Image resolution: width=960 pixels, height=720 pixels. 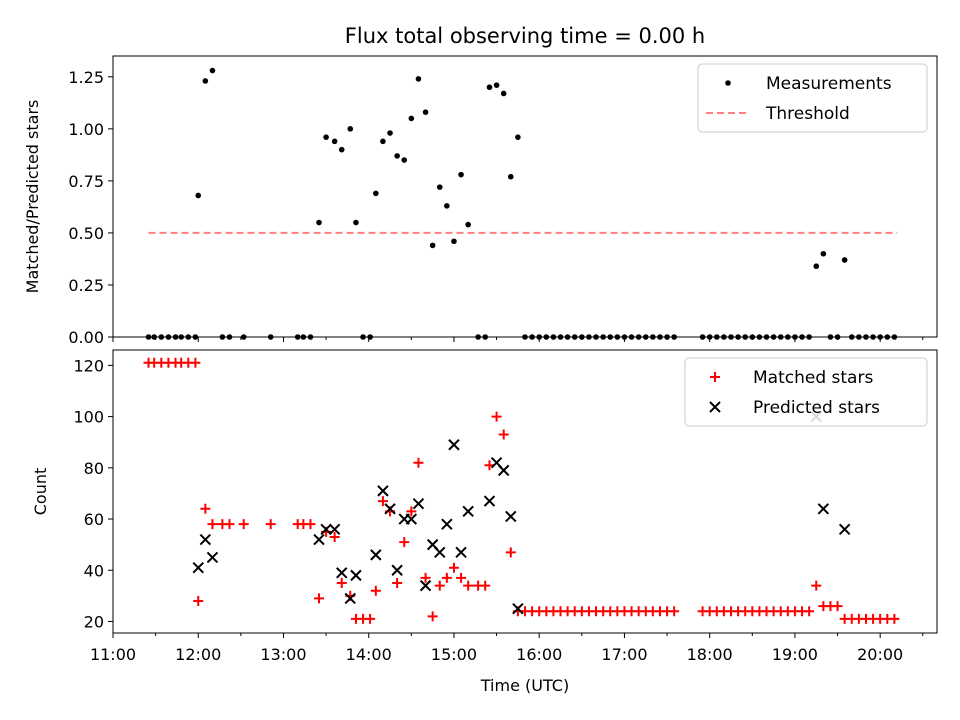 What do you see at coordinates (524, 685) in the screenshot?
I see `x-axis-label: Time (UTC)` at bounding box center [524, 685].